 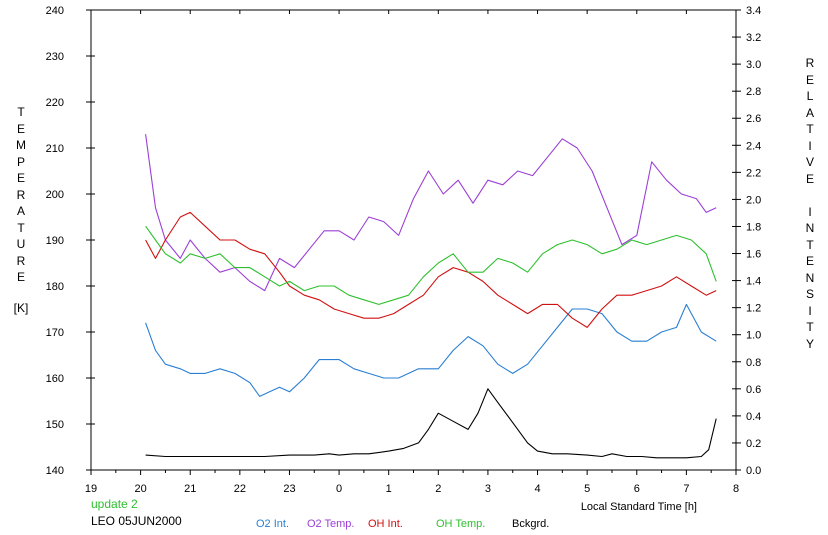 What do you see at coordinates (272, 524) in the screenshot?
I see `legend-entry: O2 Int.` at bounding box center [272, 524].